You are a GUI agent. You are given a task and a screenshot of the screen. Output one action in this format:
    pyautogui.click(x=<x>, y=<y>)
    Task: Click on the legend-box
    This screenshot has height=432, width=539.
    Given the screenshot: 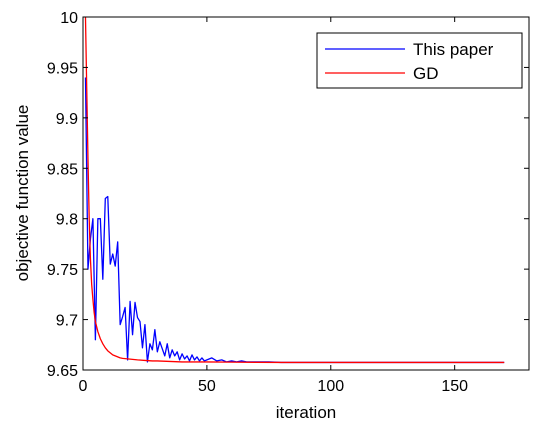 What is the action you would take?
    pyautogui.click(x=419, y=60)
    